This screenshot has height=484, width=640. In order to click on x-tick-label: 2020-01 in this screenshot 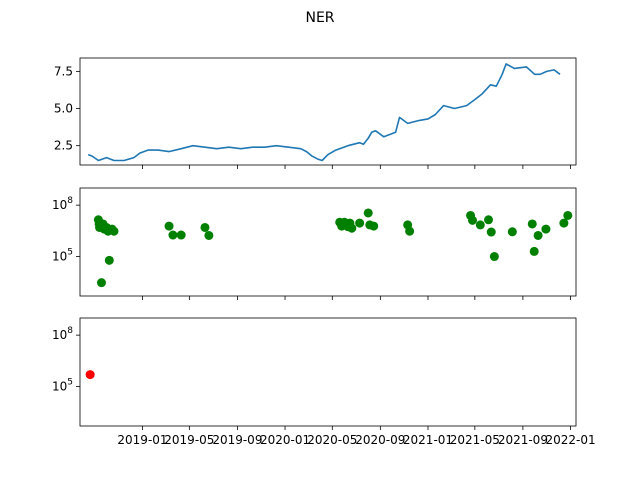, I will do `click(285, 440)`.